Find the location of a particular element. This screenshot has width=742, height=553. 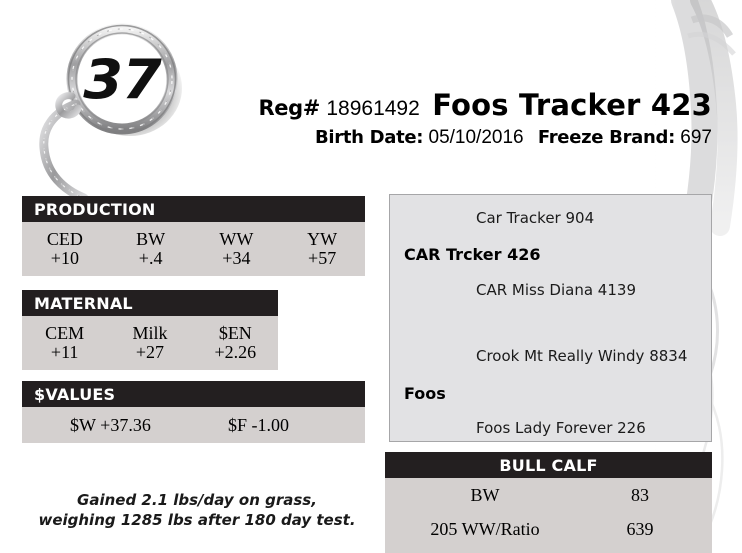

stat-value: +10 is located at coordinates (64, 258).